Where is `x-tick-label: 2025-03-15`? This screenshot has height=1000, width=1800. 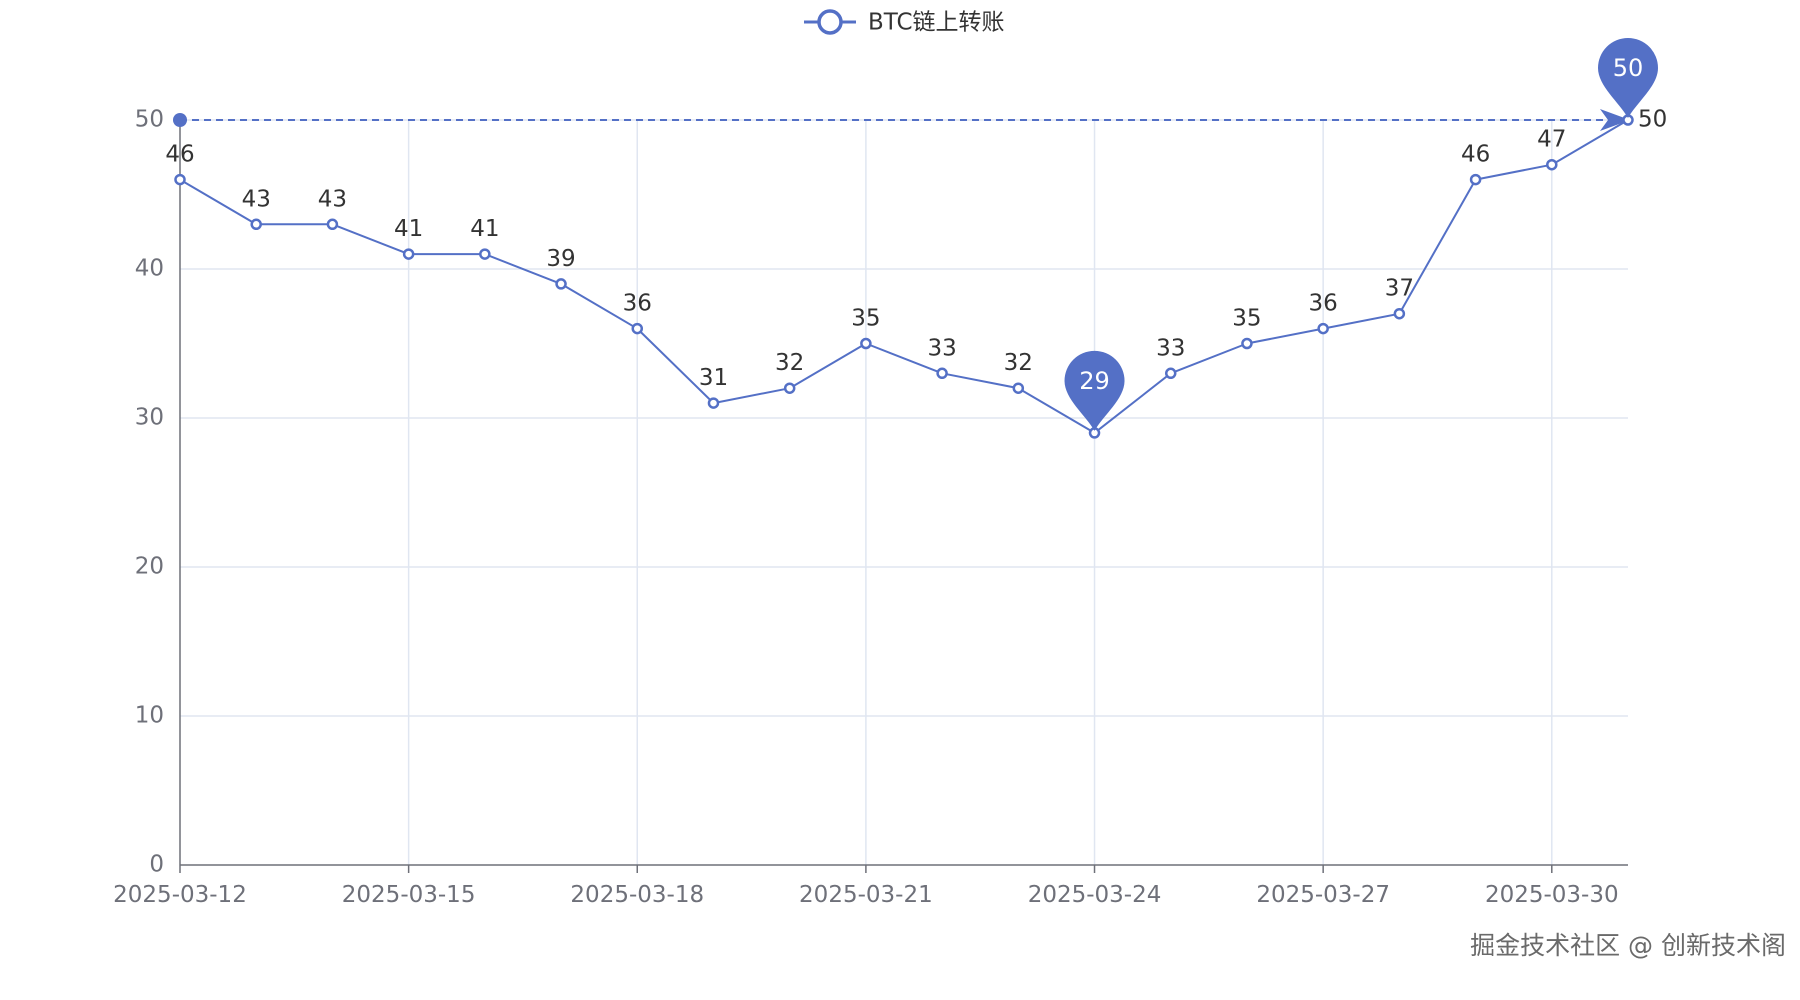
x-tick-label: 2025-03-15 is located at coordinates (409, 895).